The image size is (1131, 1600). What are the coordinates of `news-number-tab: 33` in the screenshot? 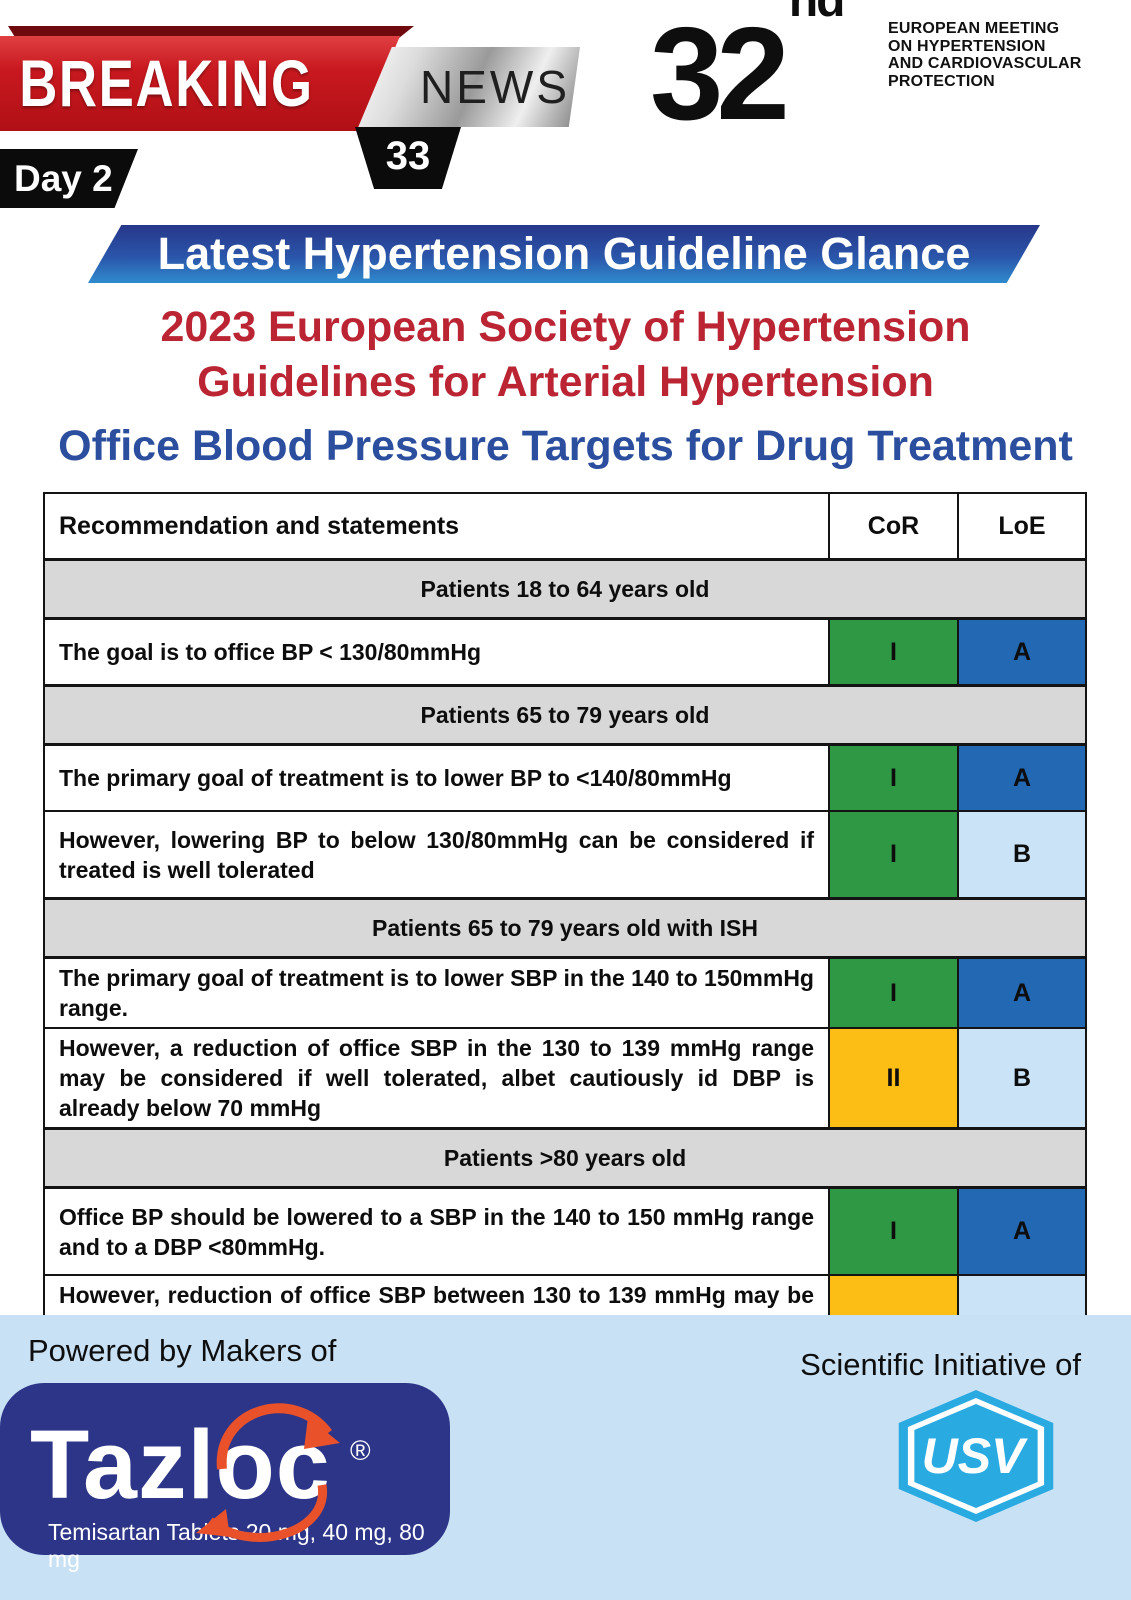 It's located at (408, 158).